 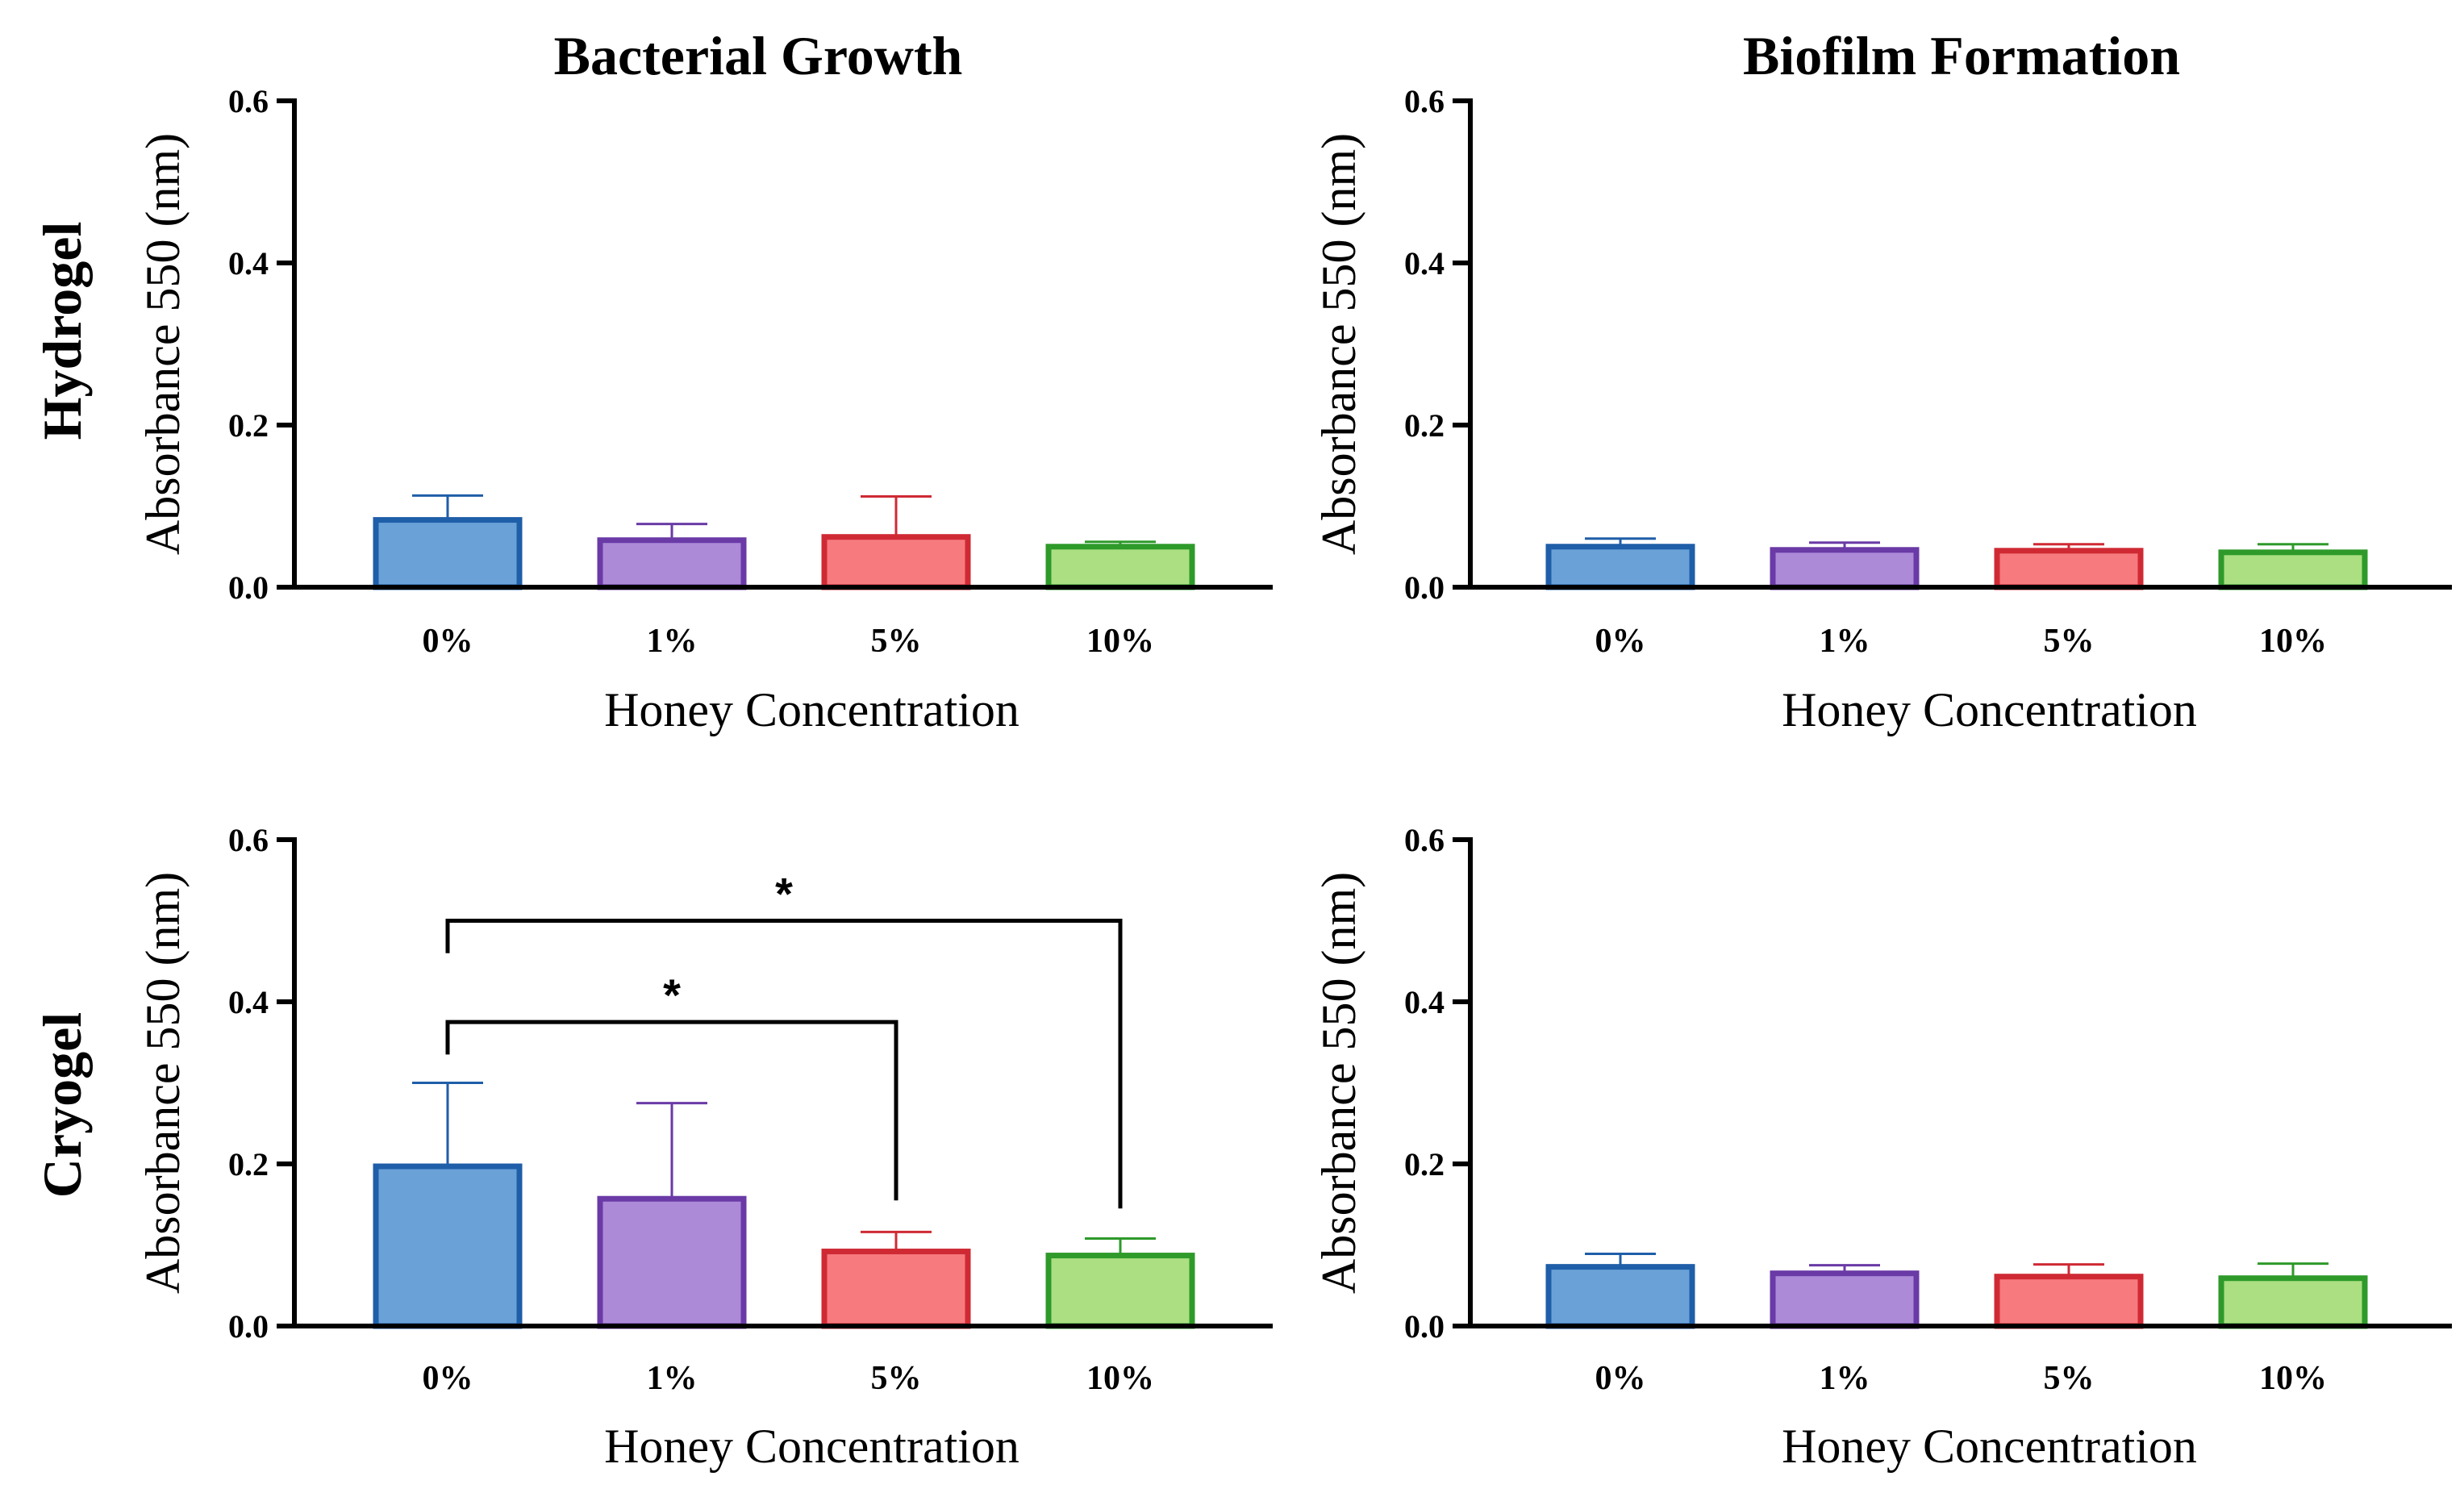 What do you see at coordinates (1961, 55) in the screenshot?
I see `col-title-biofilm-formation: Biofilm Formation` at bounding box center [1961, 55].